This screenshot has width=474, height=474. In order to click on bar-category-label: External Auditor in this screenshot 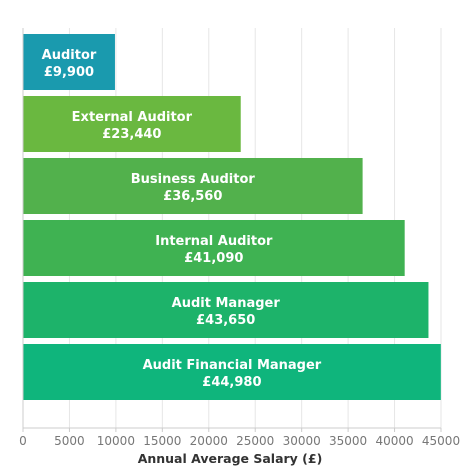, I will do `click(132, 117)`.